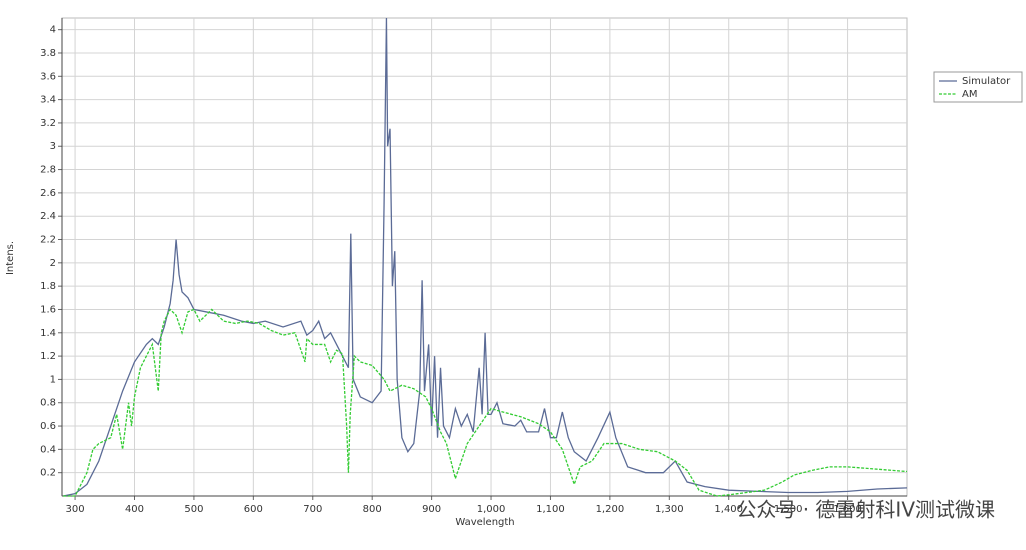  What do you see at coordinates (372, 509) in the screenshot?
I see `x-tick-label: 800` at bounding box center [372, 509].